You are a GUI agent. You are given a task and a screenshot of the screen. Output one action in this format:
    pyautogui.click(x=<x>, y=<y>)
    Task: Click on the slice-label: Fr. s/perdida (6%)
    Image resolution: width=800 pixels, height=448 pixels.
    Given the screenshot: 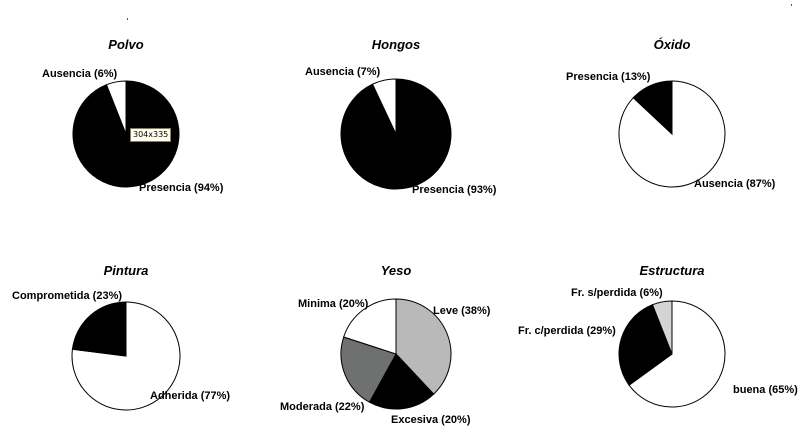 What is the action you would take?
    pyautogui.click(x=617, y=293)
    